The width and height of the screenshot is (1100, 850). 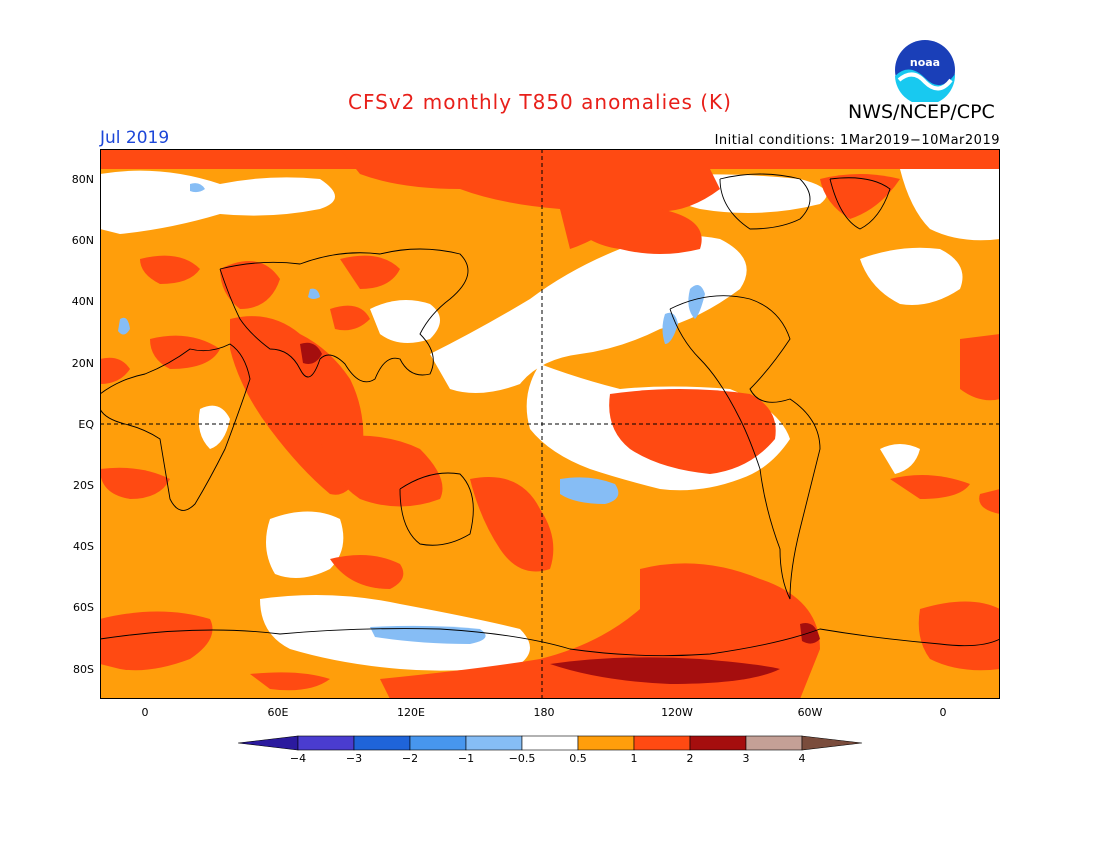 What do you see at coordinates (278, 712) in the screenshot?
I see `lon-label-60e: 60E` at bounding box center [278, 712].